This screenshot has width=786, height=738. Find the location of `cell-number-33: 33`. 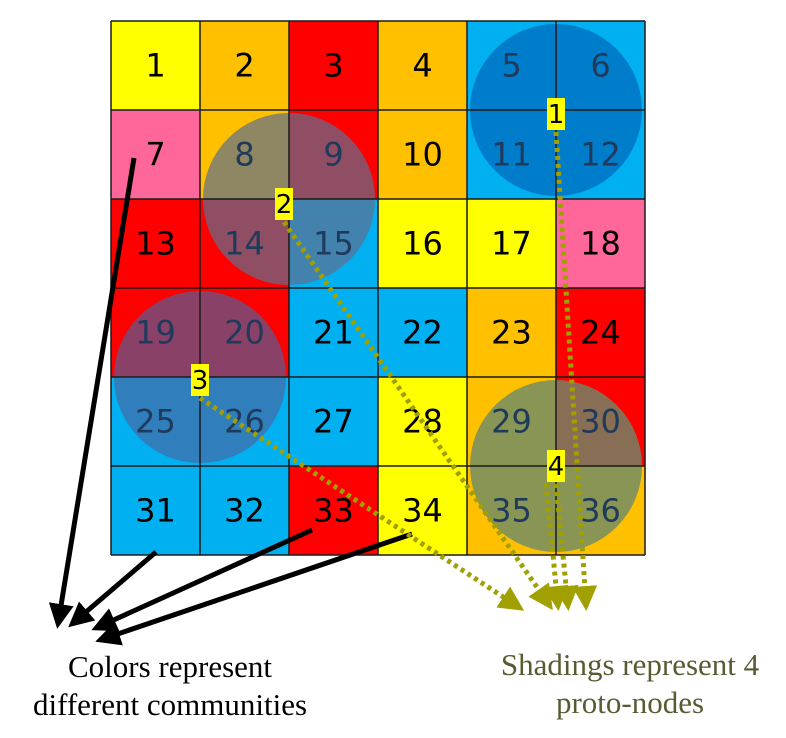

cell-number-33: 33 is located at coordinates (333, 511).